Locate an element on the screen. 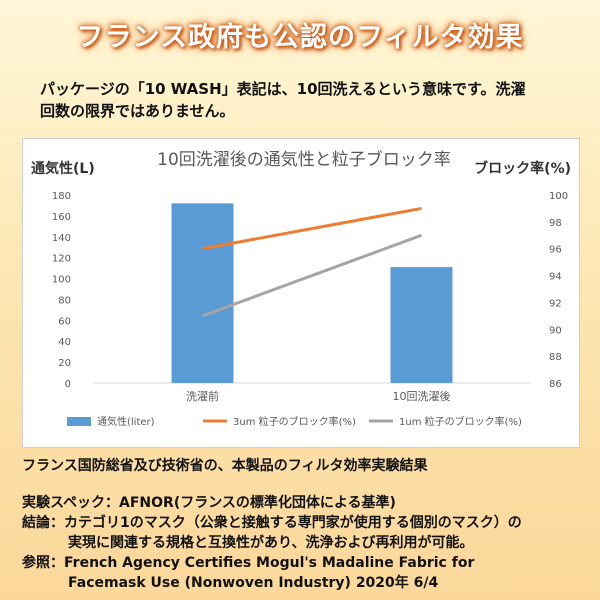 The image size is (600, 600). category-label: 10回洗濯後 is located at coordinates (422, 396).